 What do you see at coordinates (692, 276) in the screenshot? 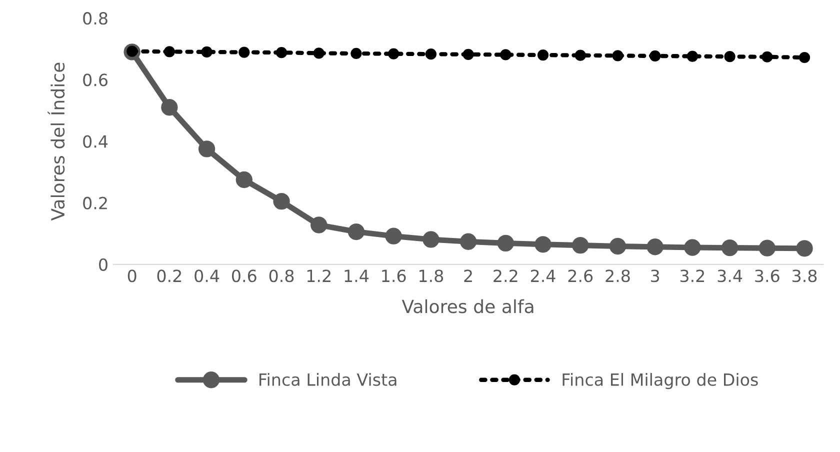
I see `x-tick-label: 3.2` at bounding box center [692, 276].